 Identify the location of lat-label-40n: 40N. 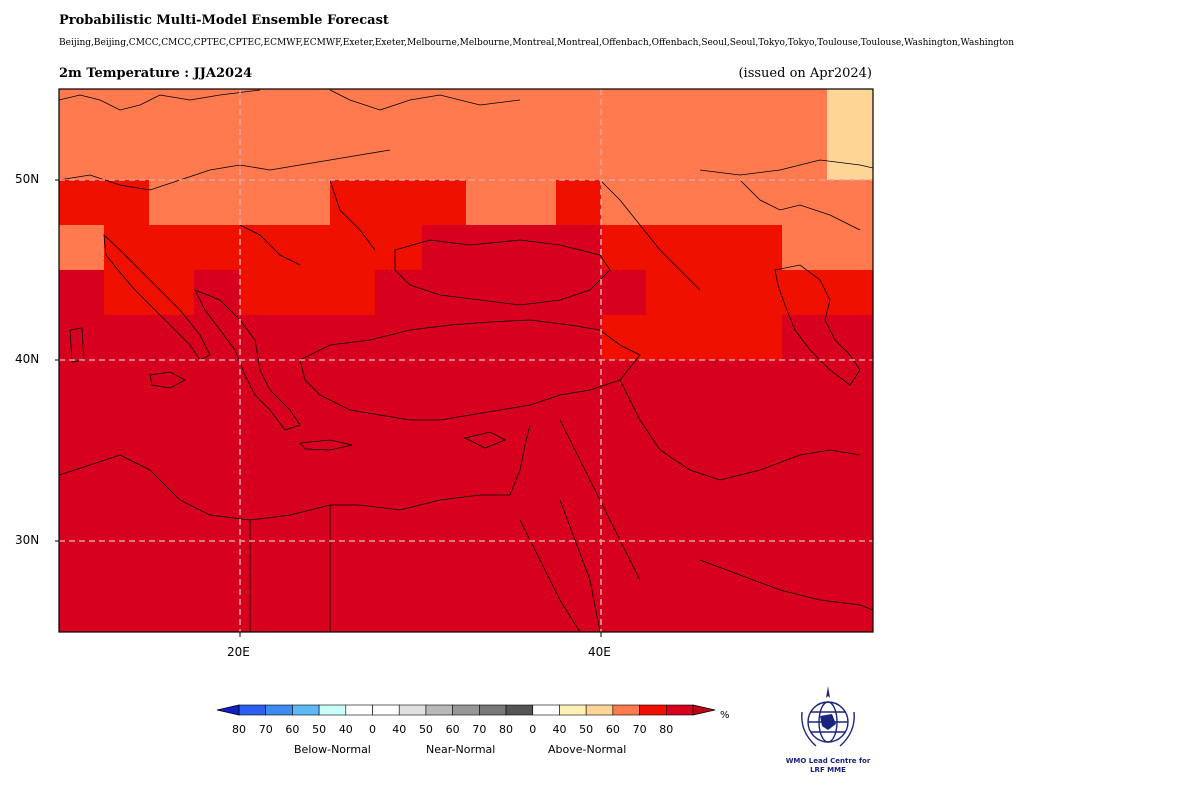
(27, 359).